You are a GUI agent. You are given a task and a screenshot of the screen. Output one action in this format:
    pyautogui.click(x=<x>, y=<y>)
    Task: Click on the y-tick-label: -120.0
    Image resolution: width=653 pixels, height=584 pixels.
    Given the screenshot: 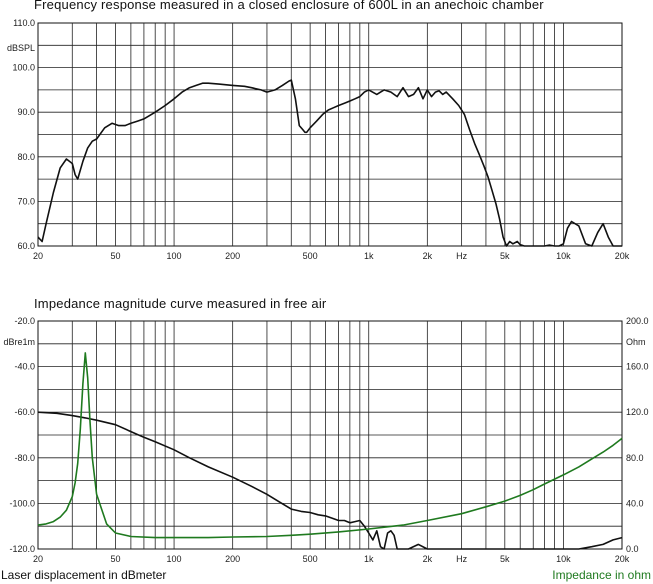 What is the action you would take?
    pyautogui.click(x=22, y=549)
    